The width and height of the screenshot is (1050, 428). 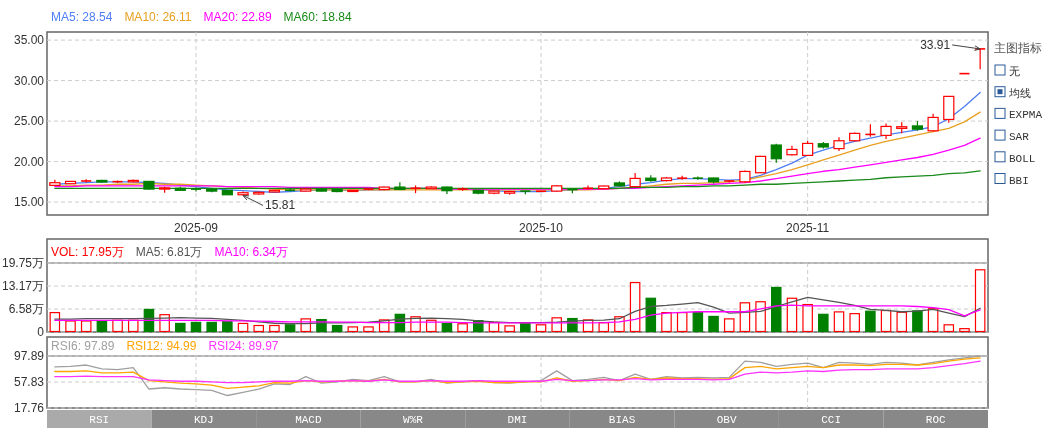 What do you see at coordinates (280, 205) in the screenshot?
I see `annotation: 15.81` at bounding box center [280, 205].